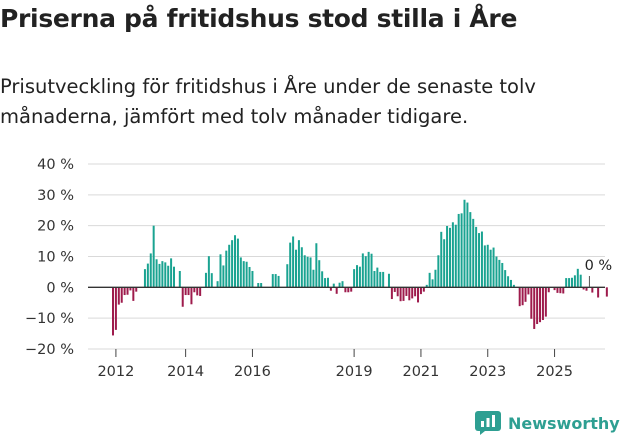 The image size is (631, 439). I want to click on y-tick-label: 40 %, so click(55, 165).